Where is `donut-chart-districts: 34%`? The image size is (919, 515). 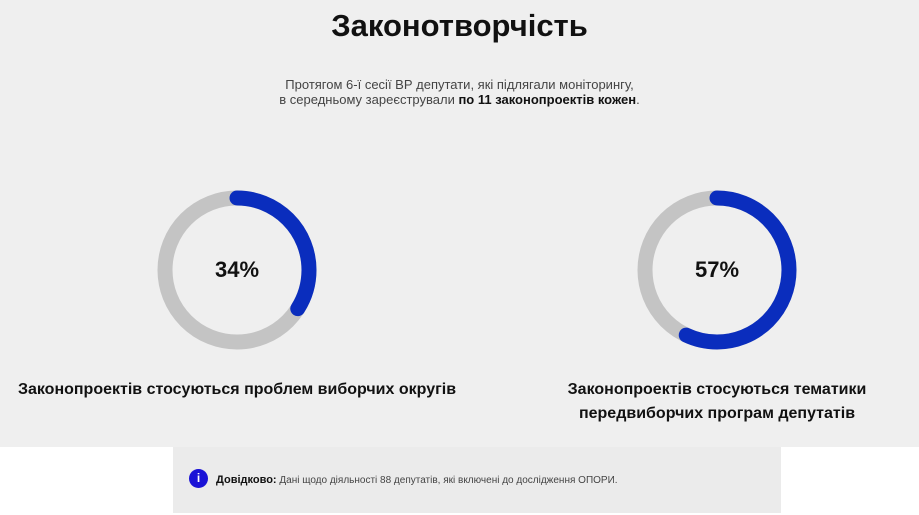
donut-chart-districts: 34% is located at coordinates (237, 270).